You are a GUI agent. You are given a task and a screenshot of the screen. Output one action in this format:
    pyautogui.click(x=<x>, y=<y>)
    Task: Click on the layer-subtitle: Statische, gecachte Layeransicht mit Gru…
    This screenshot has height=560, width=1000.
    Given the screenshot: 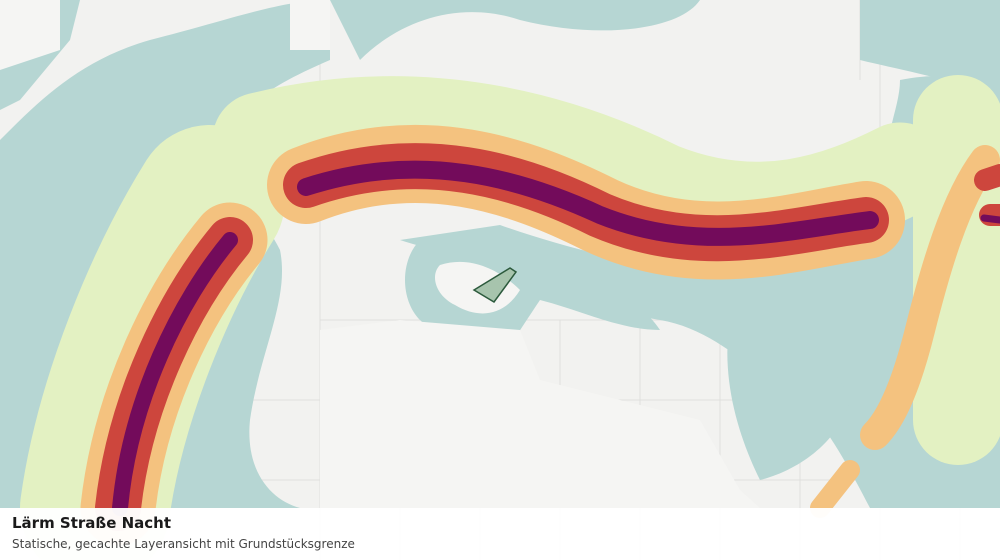 What is the action you would take?
    pyautogui.click(x=183, y=544)
    